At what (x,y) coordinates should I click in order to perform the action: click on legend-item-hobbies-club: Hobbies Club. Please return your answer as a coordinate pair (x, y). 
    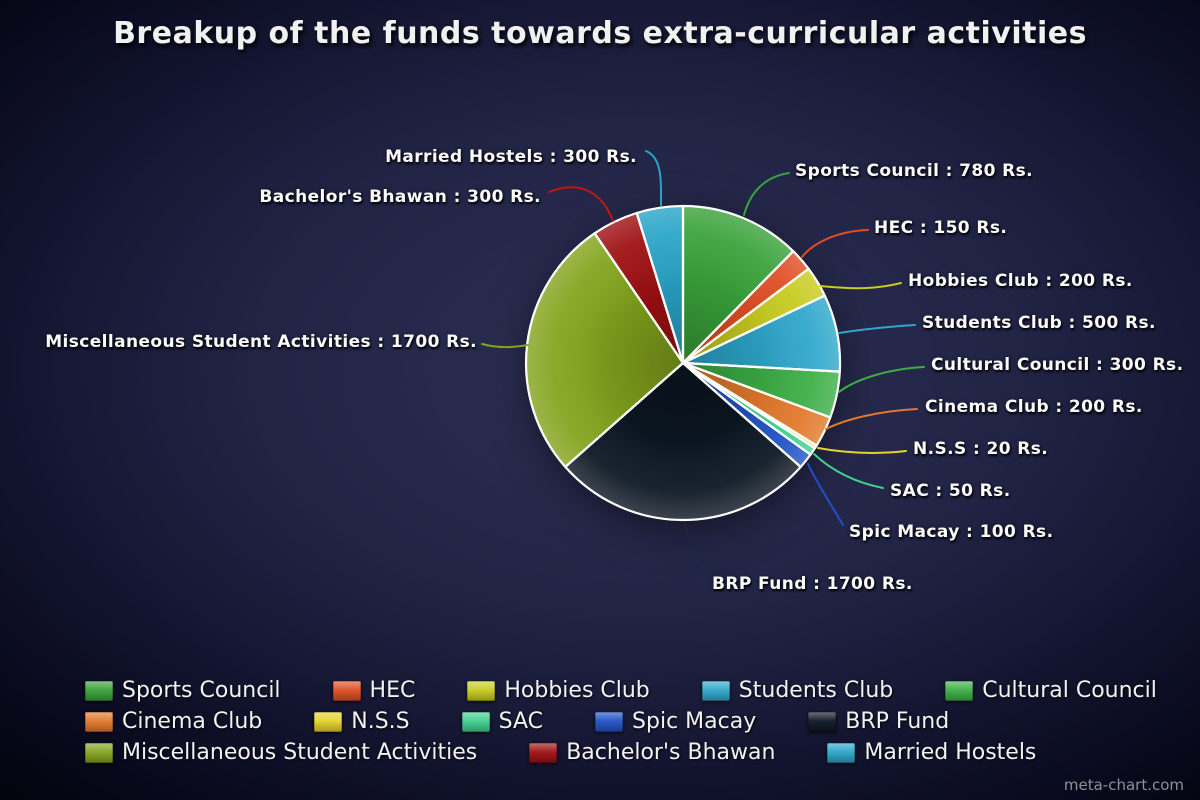
    Looking at the image, I should click on (558, 690).